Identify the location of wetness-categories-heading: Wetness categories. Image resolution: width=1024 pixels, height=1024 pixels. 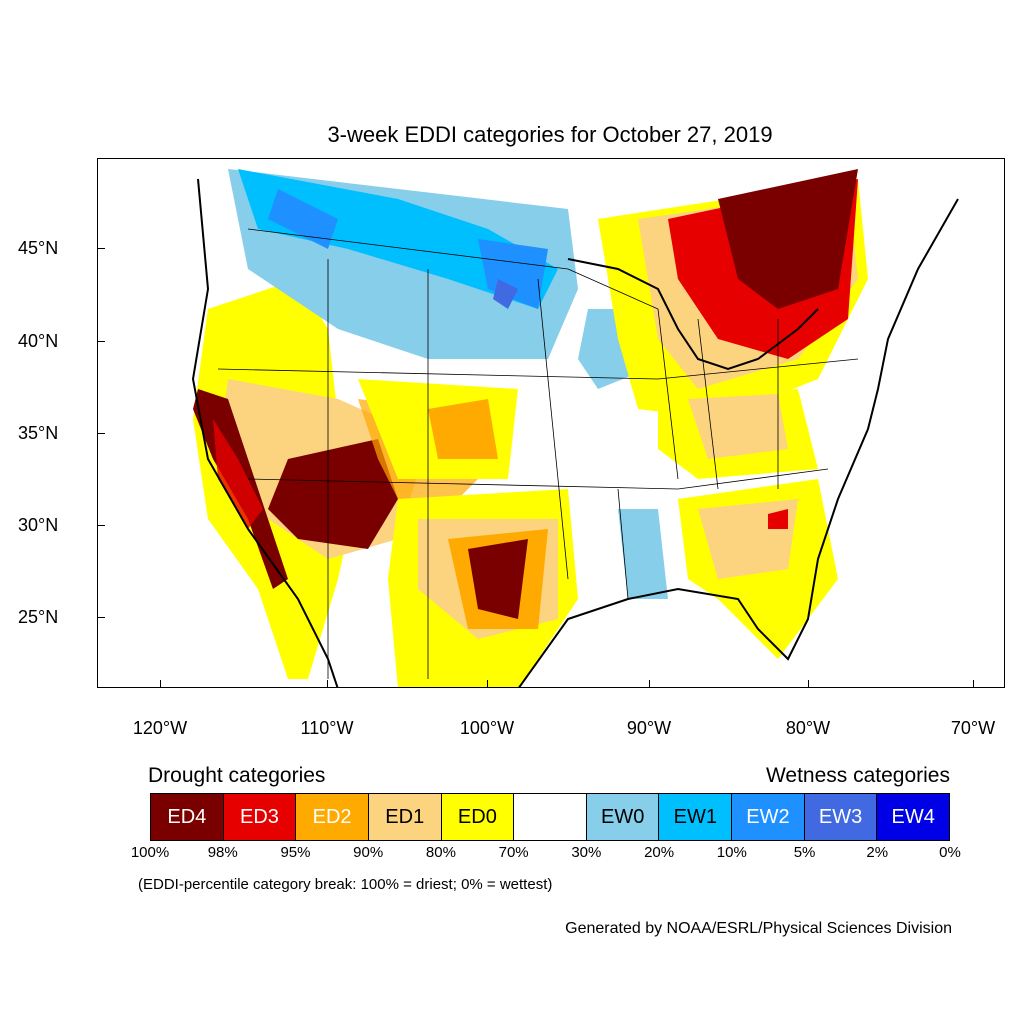
(857, 775).